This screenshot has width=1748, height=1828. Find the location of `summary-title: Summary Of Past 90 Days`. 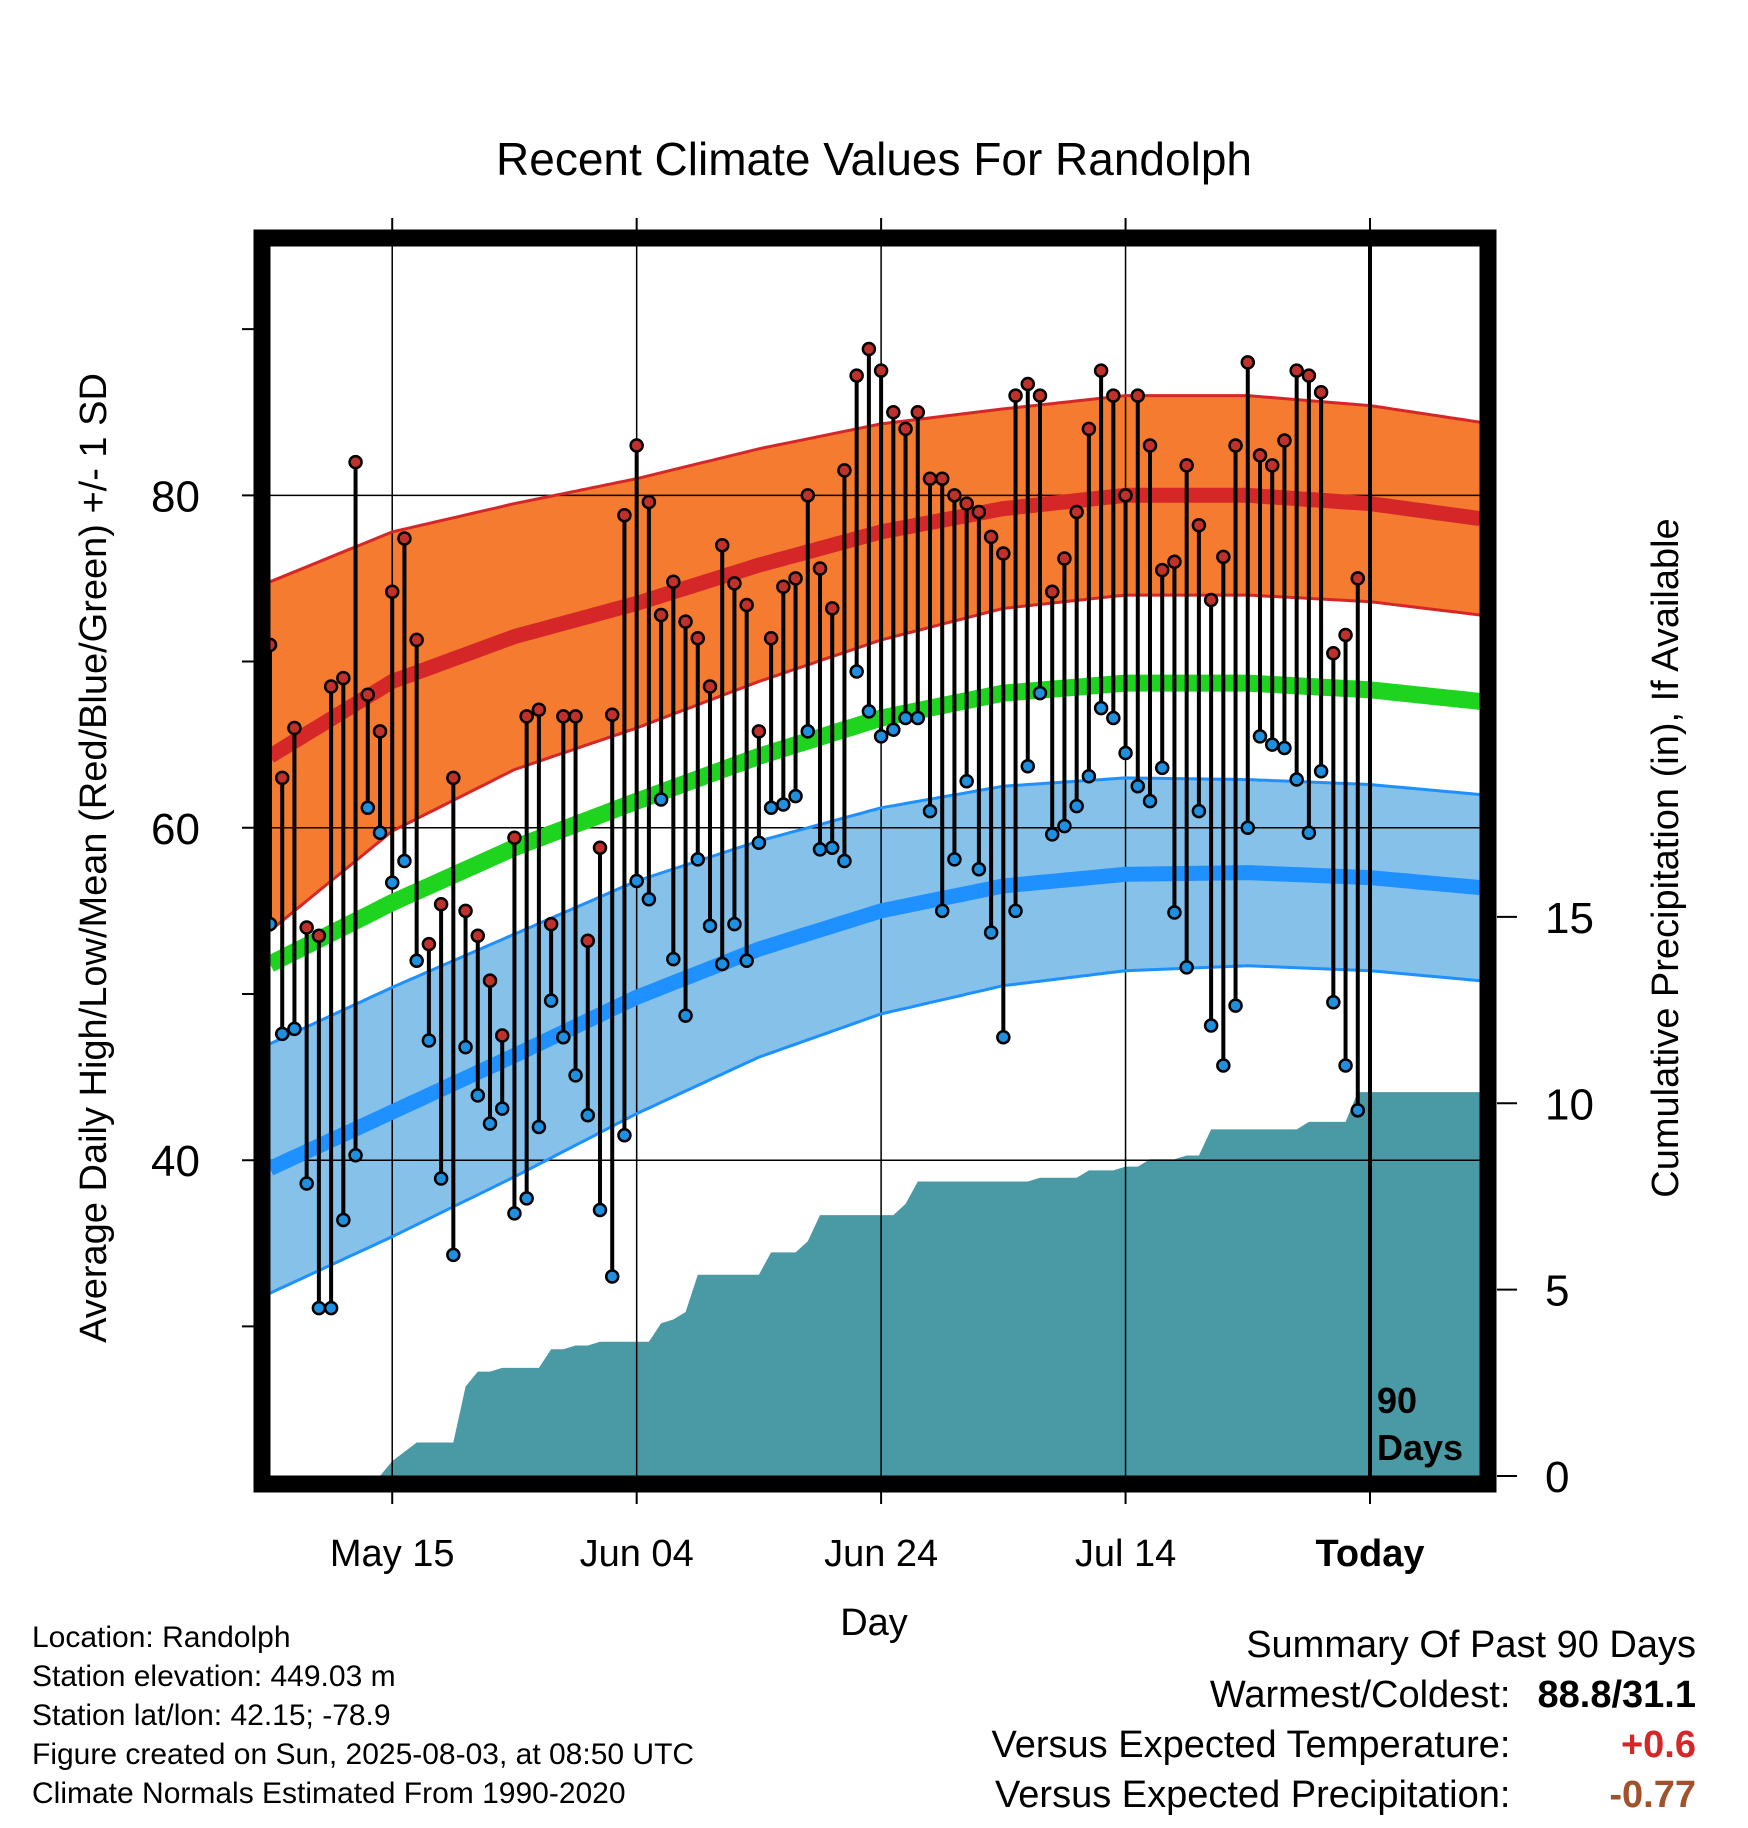

summary-title: Summary Of Past 90 Days is located at coordinates (1471, 1645).